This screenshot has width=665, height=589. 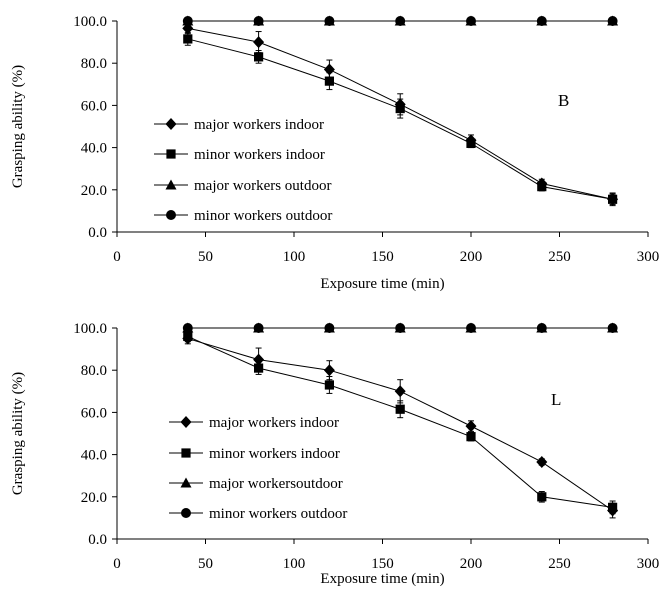 What do you see at coordinates (563, 100) in the screenshot?
I see `panel-label: B` at bounding box center [563, 100].